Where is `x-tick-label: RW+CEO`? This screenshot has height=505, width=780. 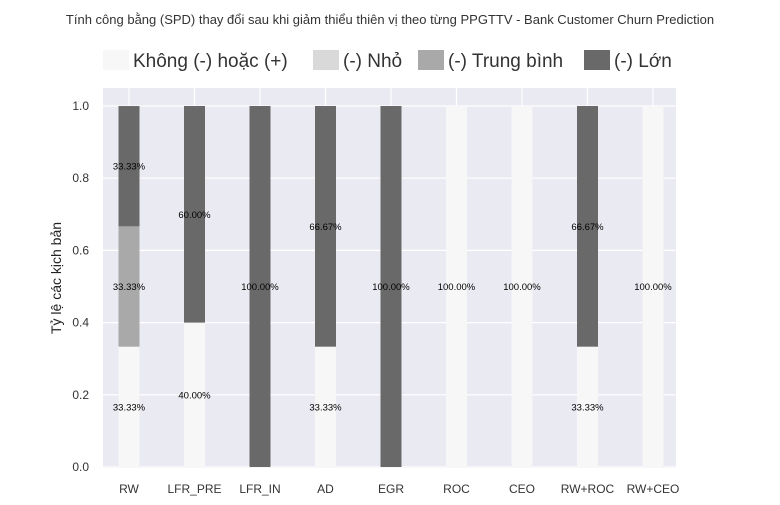
x-tick-label: RW+CEO is located at coordinates (653, 489).